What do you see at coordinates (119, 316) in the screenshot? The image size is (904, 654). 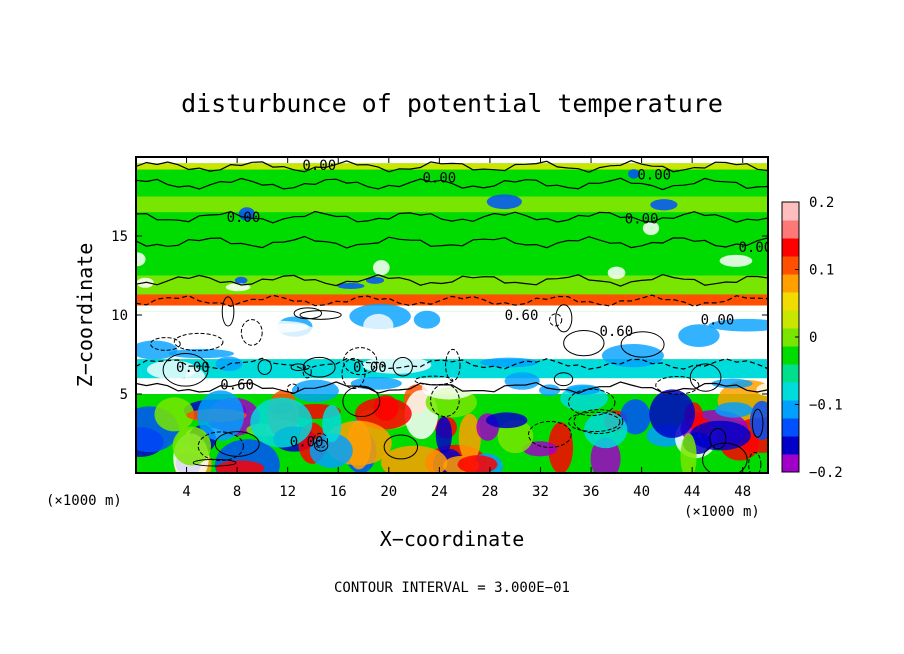 I see `y-tick-label: 10` at bounding box center [119, 316].